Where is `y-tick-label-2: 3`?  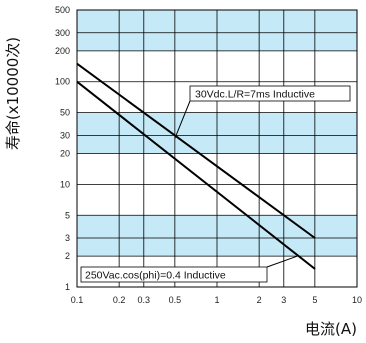
y-tick-label-2: 3 is located at coordinates (67, 238).